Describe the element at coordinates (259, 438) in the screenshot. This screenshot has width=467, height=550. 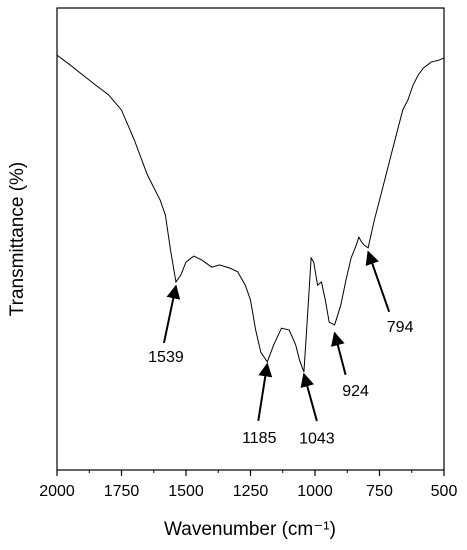
I see `annotation-label: 1185` at that location.